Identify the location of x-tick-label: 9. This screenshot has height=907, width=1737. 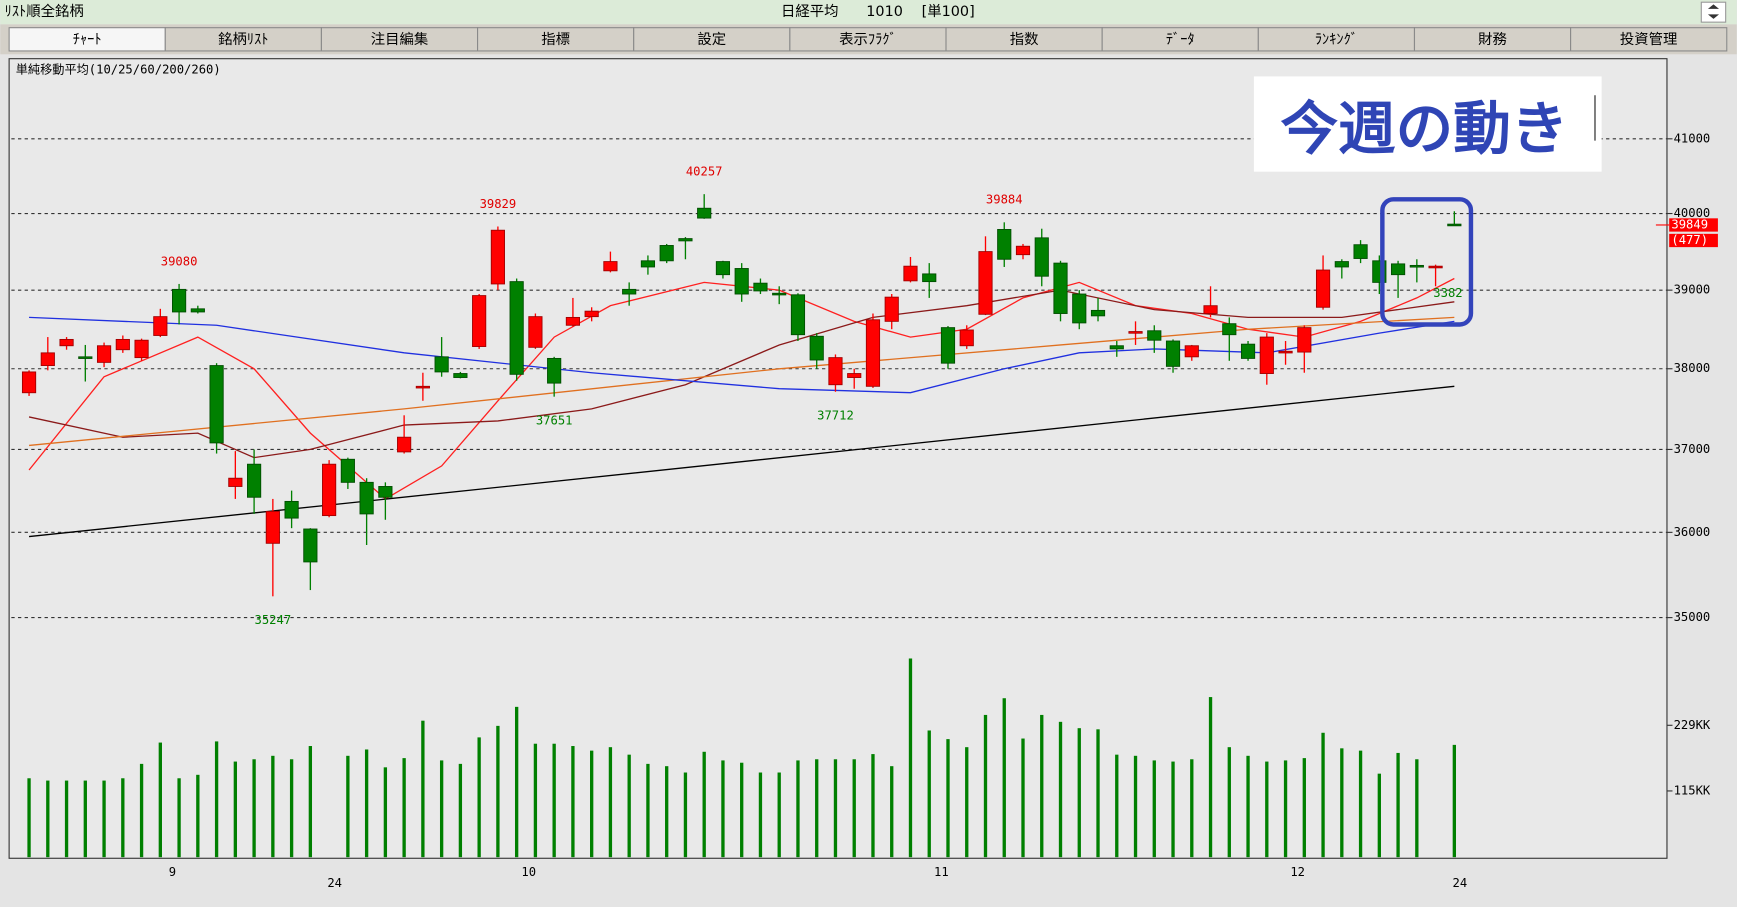
(172, 872).